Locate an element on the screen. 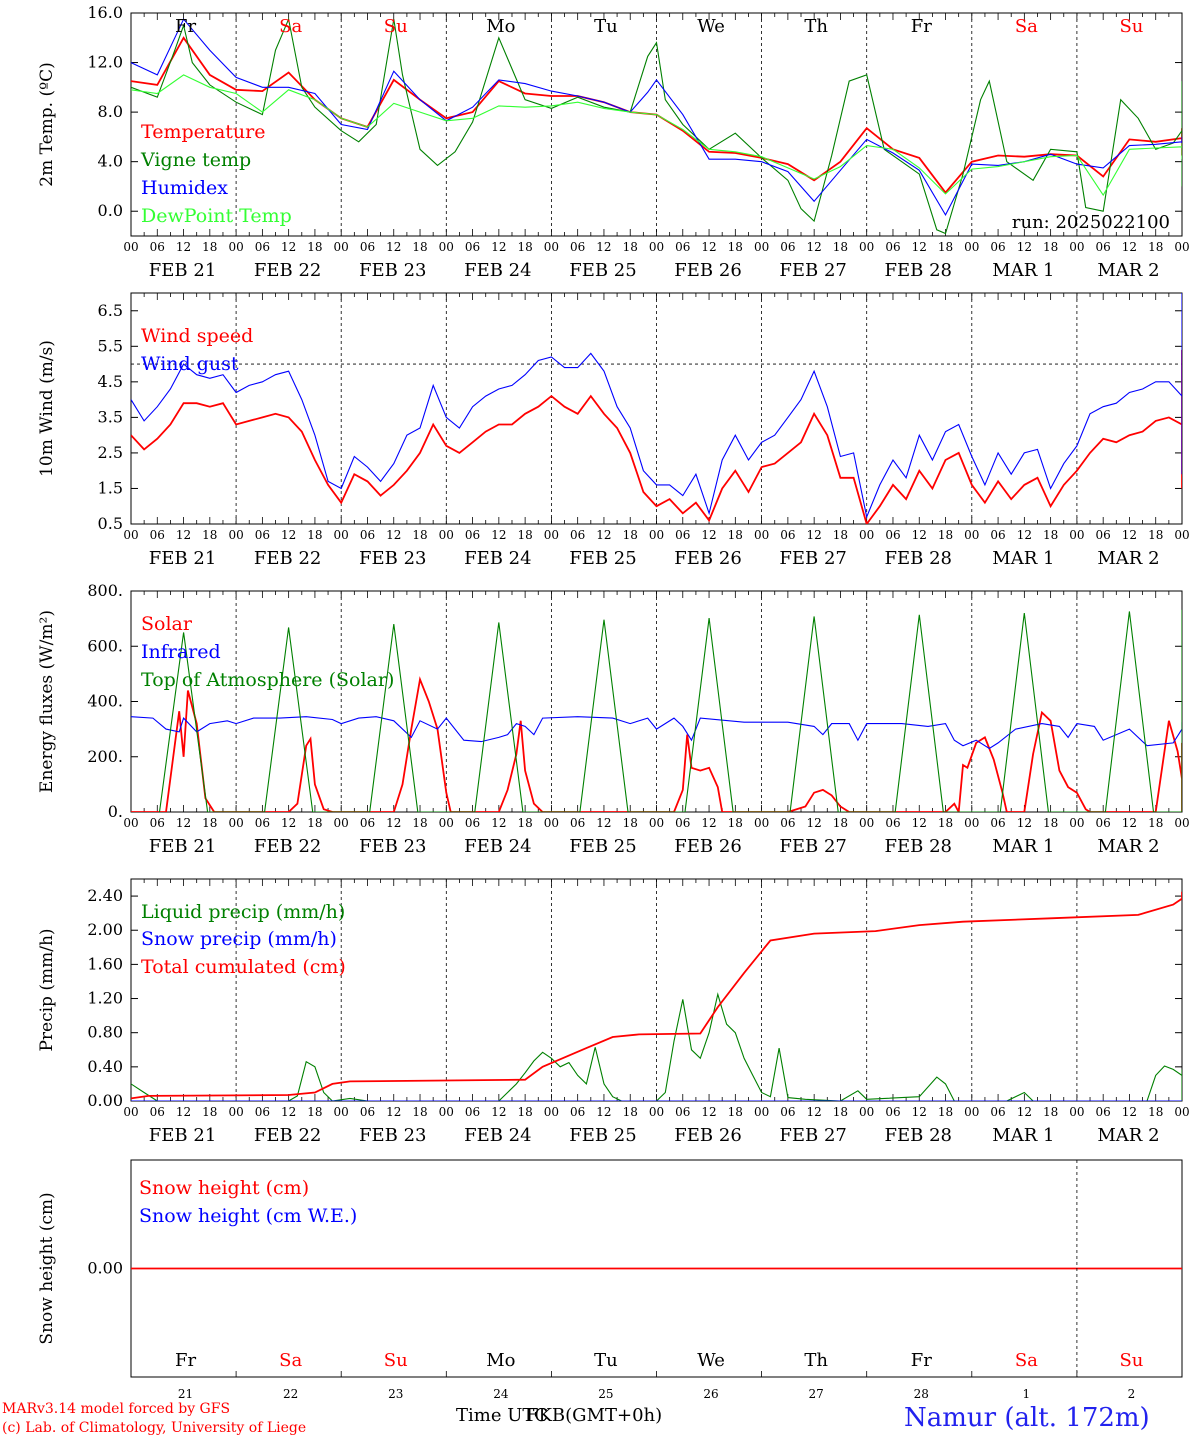 Image resolution: width=1194 pixels, height=1440 pixels. legend-entry: DewPoint Temp is located at coordinates (216, 216).